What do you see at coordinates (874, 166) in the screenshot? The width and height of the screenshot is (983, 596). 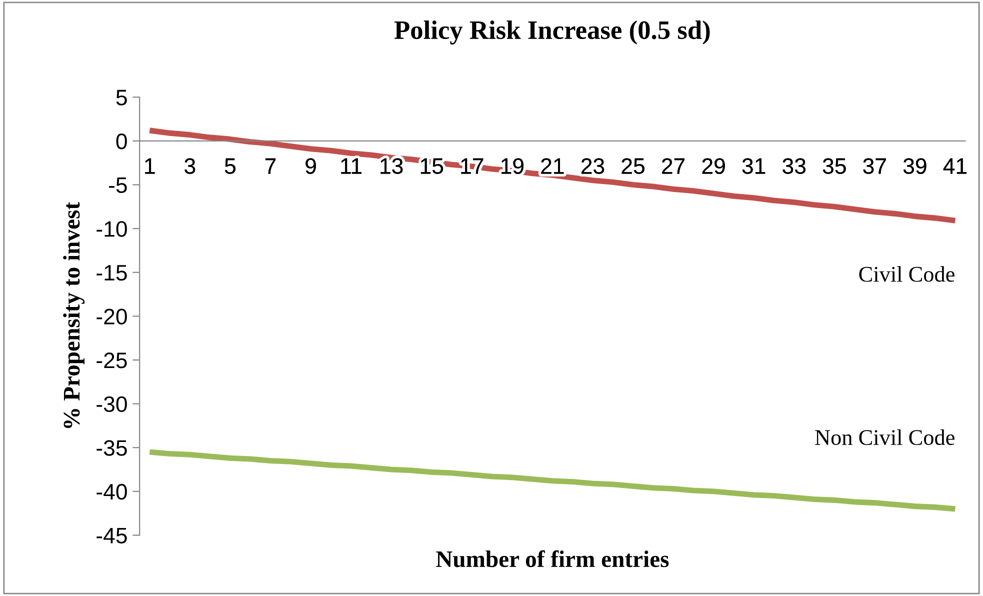 I see `x-tick-label: 37` at bounding box center [874, 166].